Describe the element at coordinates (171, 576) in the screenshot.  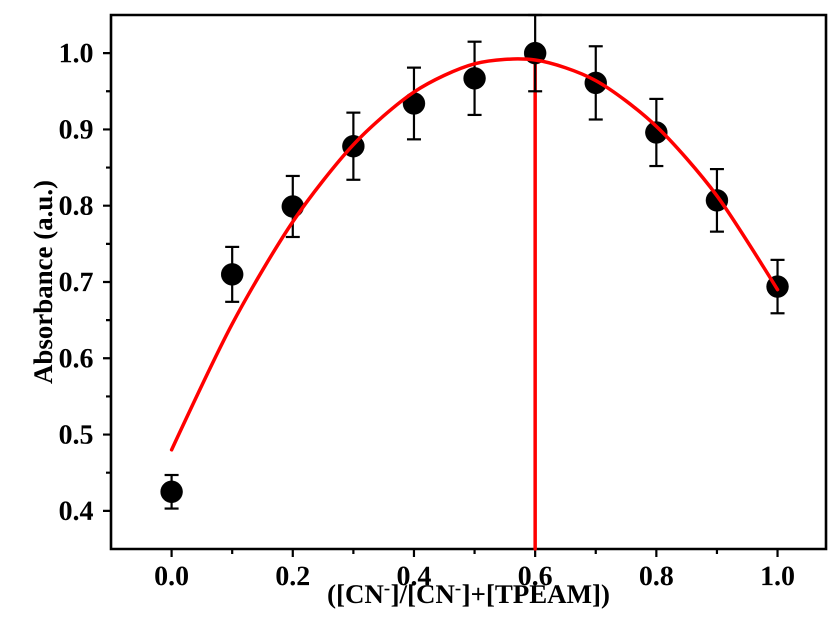
I see `x-tick-label: 0.0` at that location.